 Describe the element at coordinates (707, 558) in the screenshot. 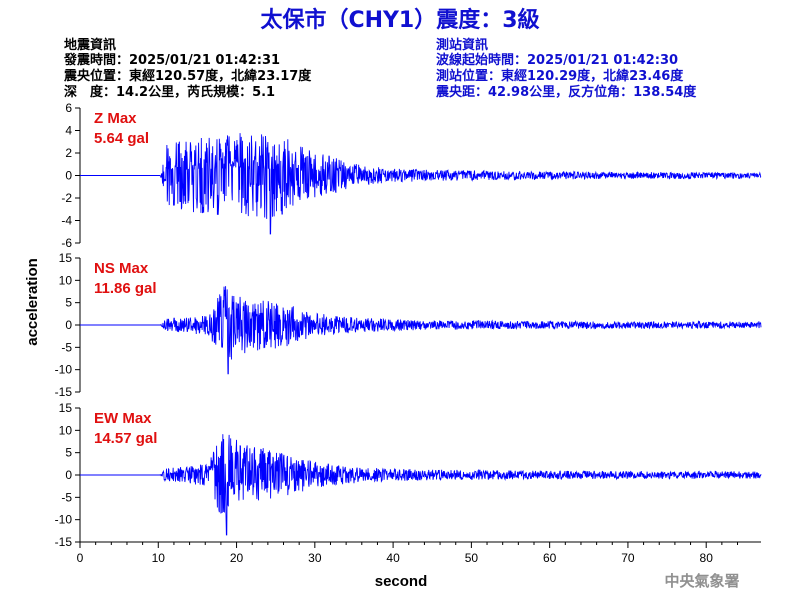

I see `x-tick-label: 80` at that location.